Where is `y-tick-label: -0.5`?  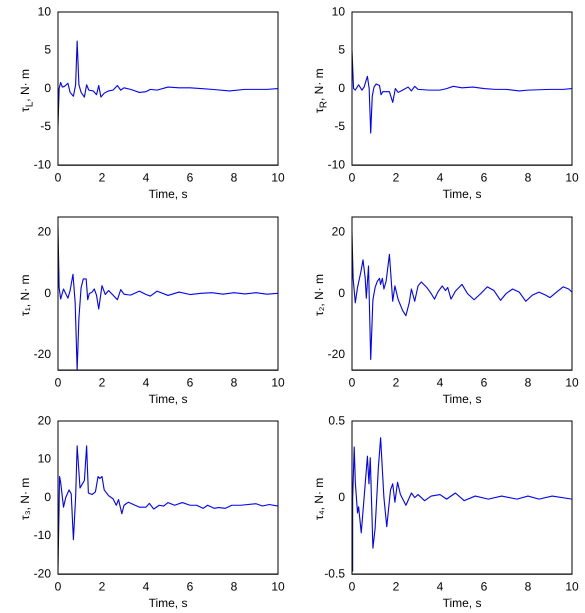 y-tick-label: -0.5 is located at coordinates (335, 573).